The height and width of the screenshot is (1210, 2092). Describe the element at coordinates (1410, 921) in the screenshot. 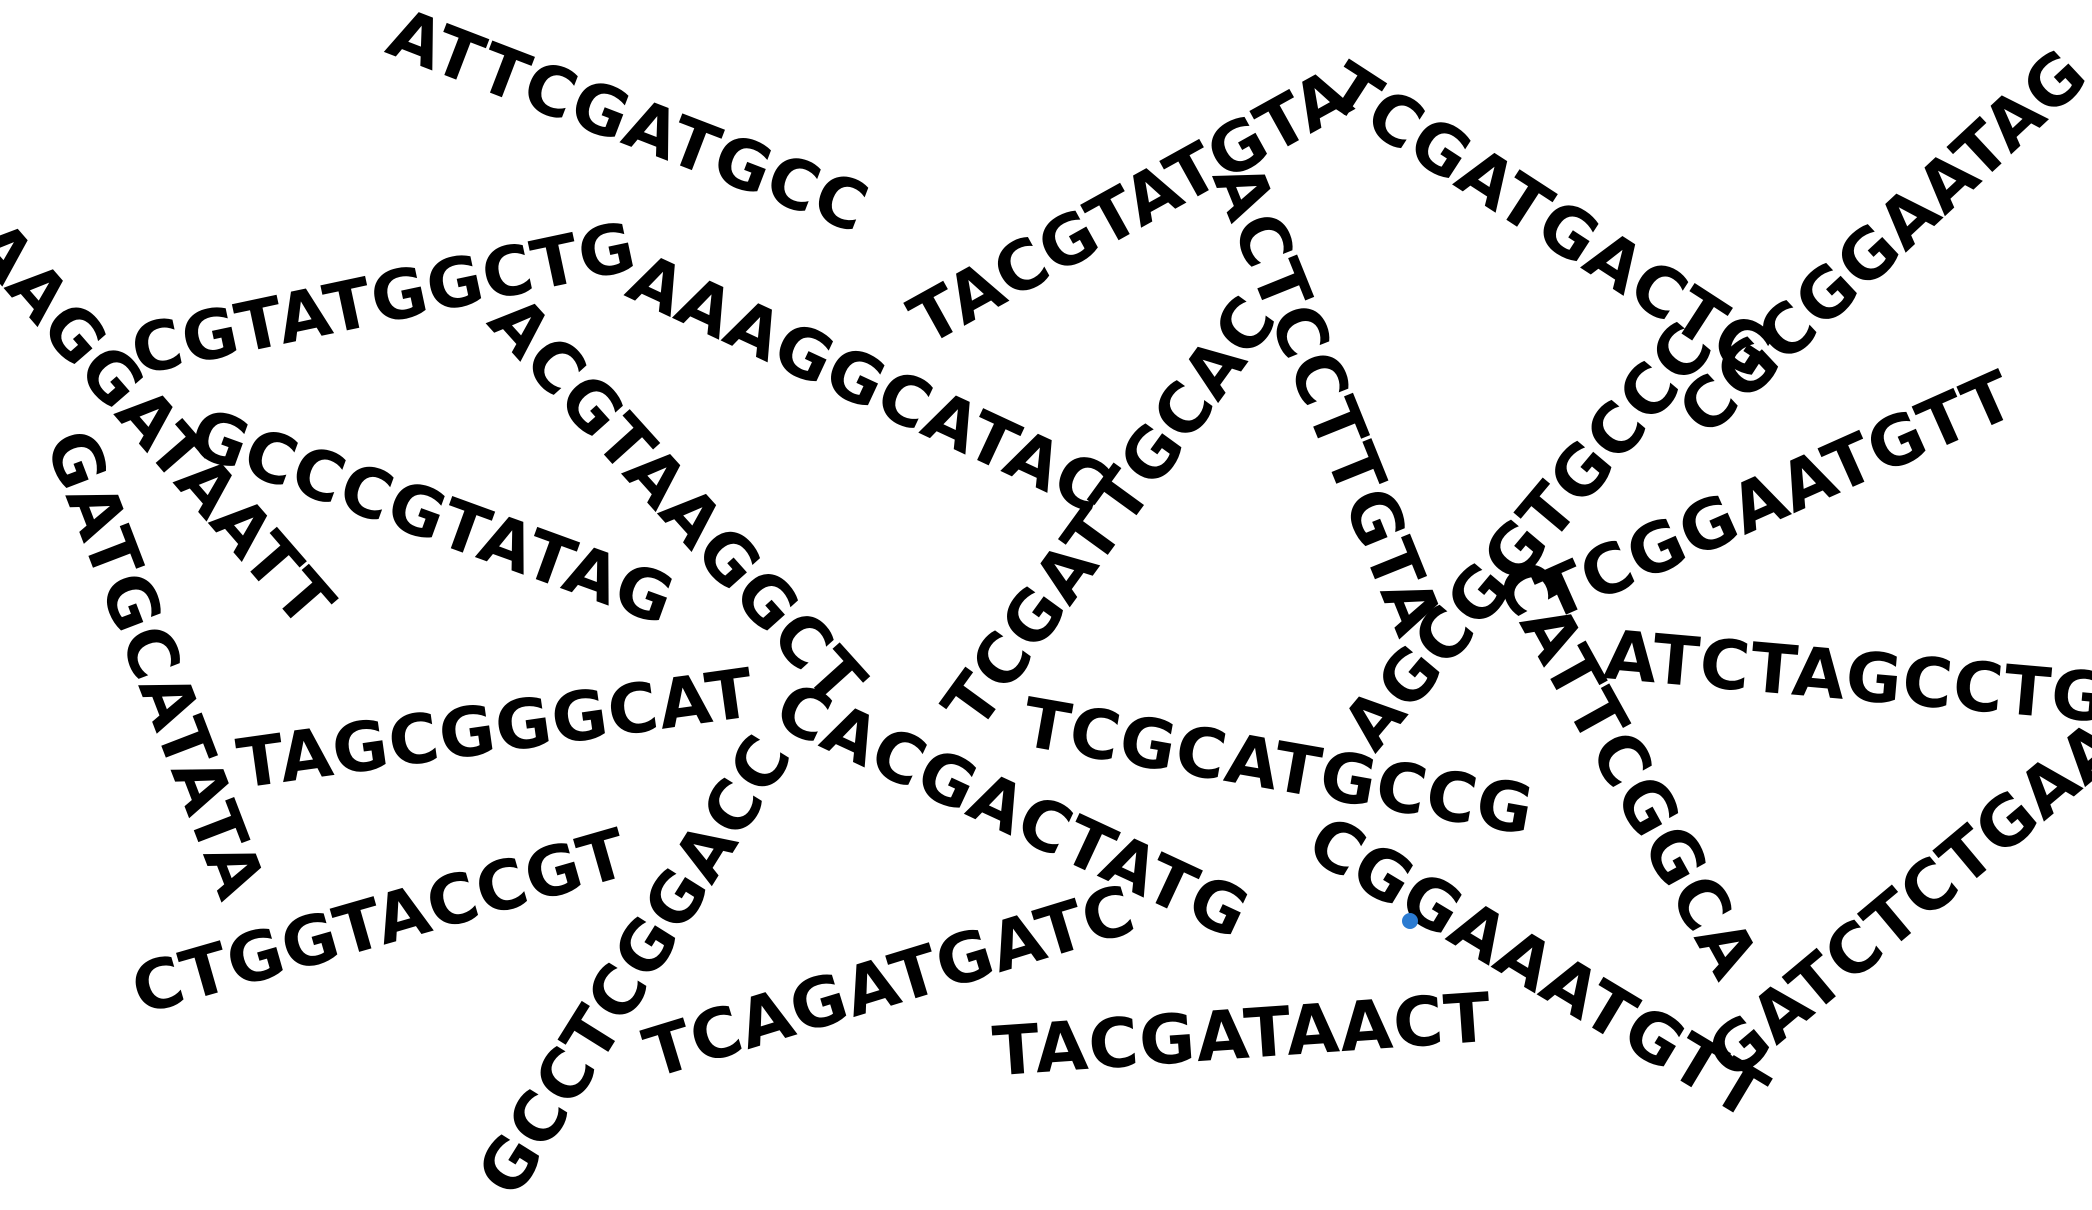

I see `selection-dot-marker` at that location.